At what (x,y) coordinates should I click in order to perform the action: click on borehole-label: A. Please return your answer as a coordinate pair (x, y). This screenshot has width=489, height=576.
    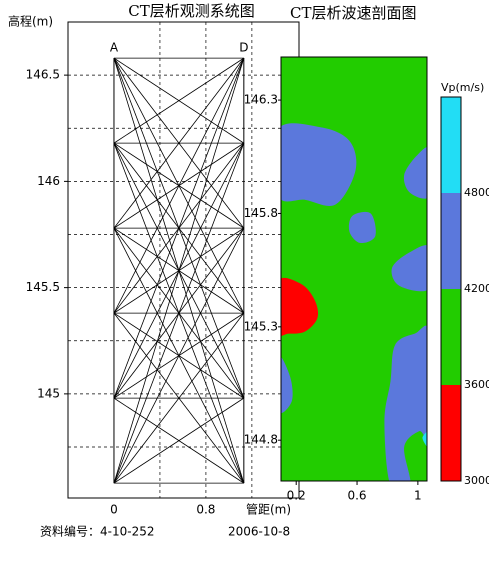
    Looking at the image, I should click on (114, 48).